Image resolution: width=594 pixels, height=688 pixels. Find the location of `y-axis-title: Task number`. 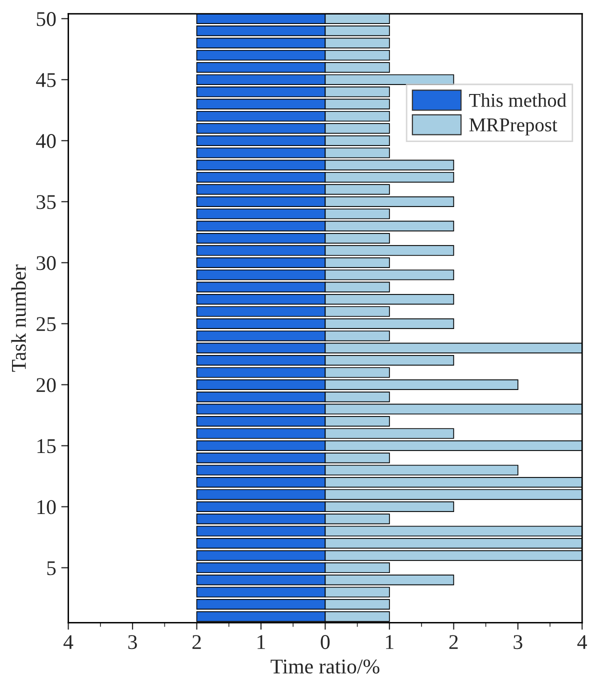

y-axis-title: Task number is located at coordinates (18, 318).